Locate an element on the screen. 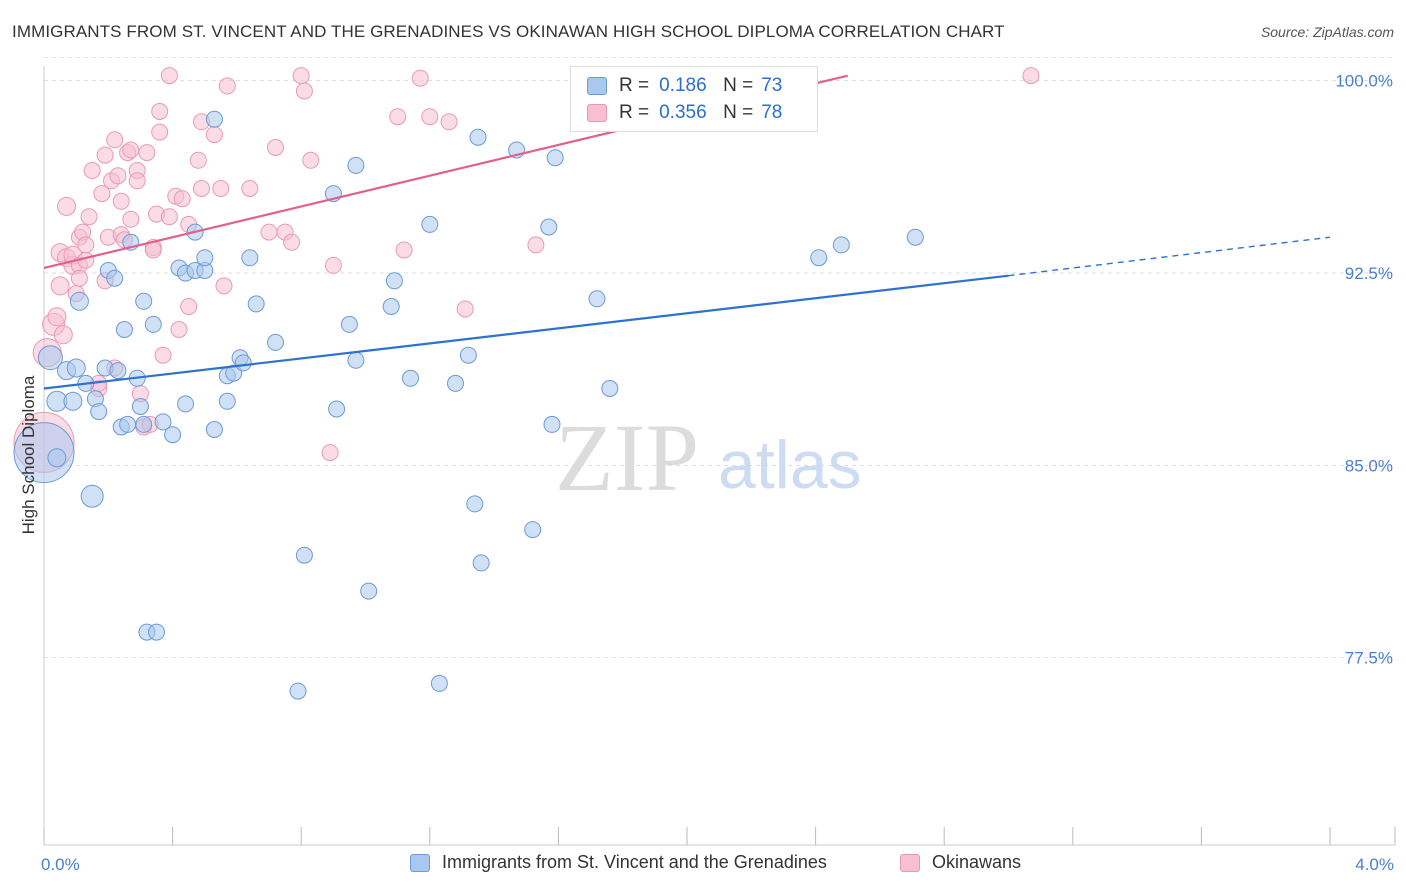 This screenshot has height=892, width=1406. watermark-atlas: atlas is located at coordinates (790, 465).